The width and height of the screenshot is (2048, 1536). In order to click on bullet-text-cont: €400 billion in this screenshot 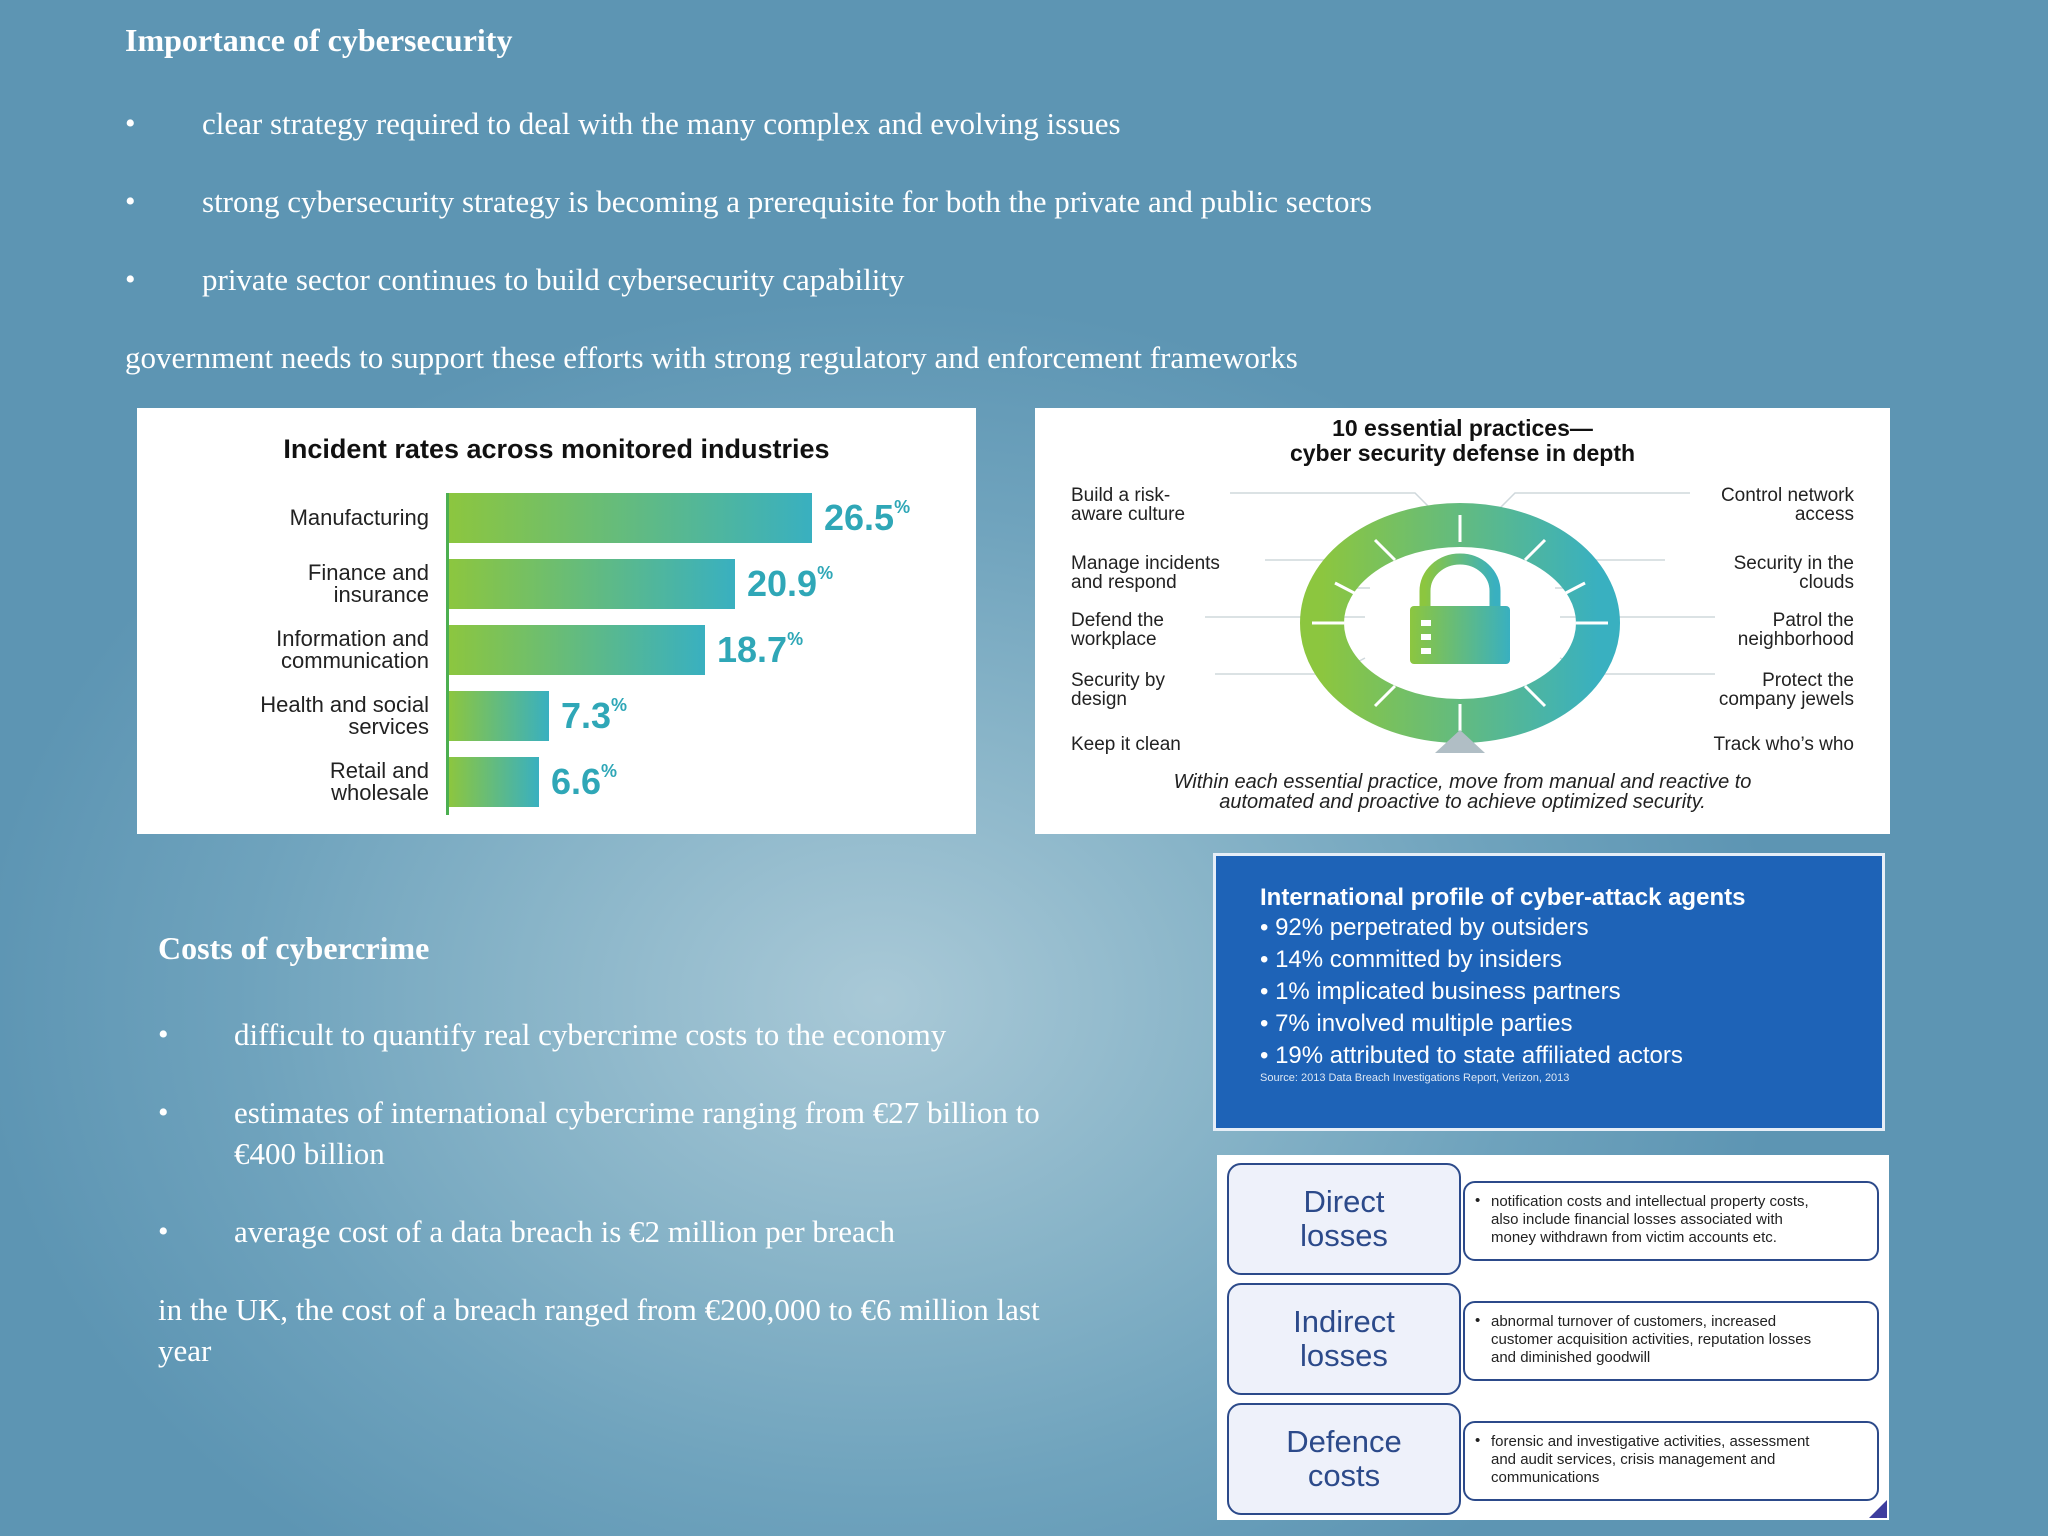, I will do `click(309, 1153)`.